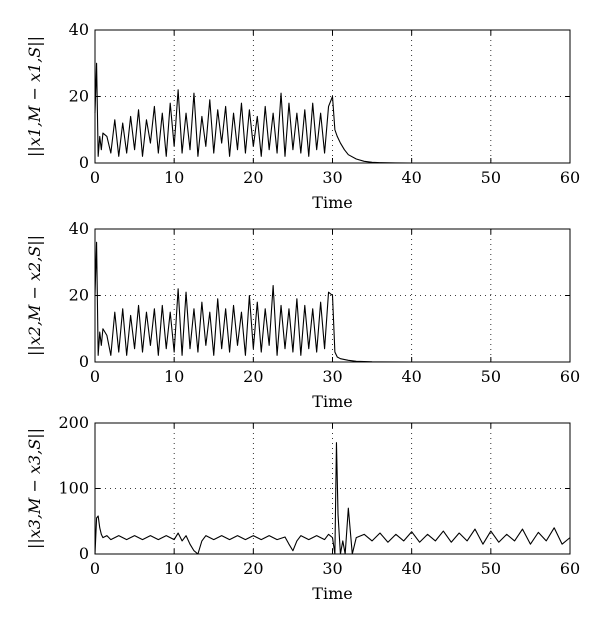 The width and height of the screenshot is (600, 632). Describe the element at coordinates (34, 96) in the screenshot. I see `y-axis-label: ||x1,M − x1,S||` at that location.